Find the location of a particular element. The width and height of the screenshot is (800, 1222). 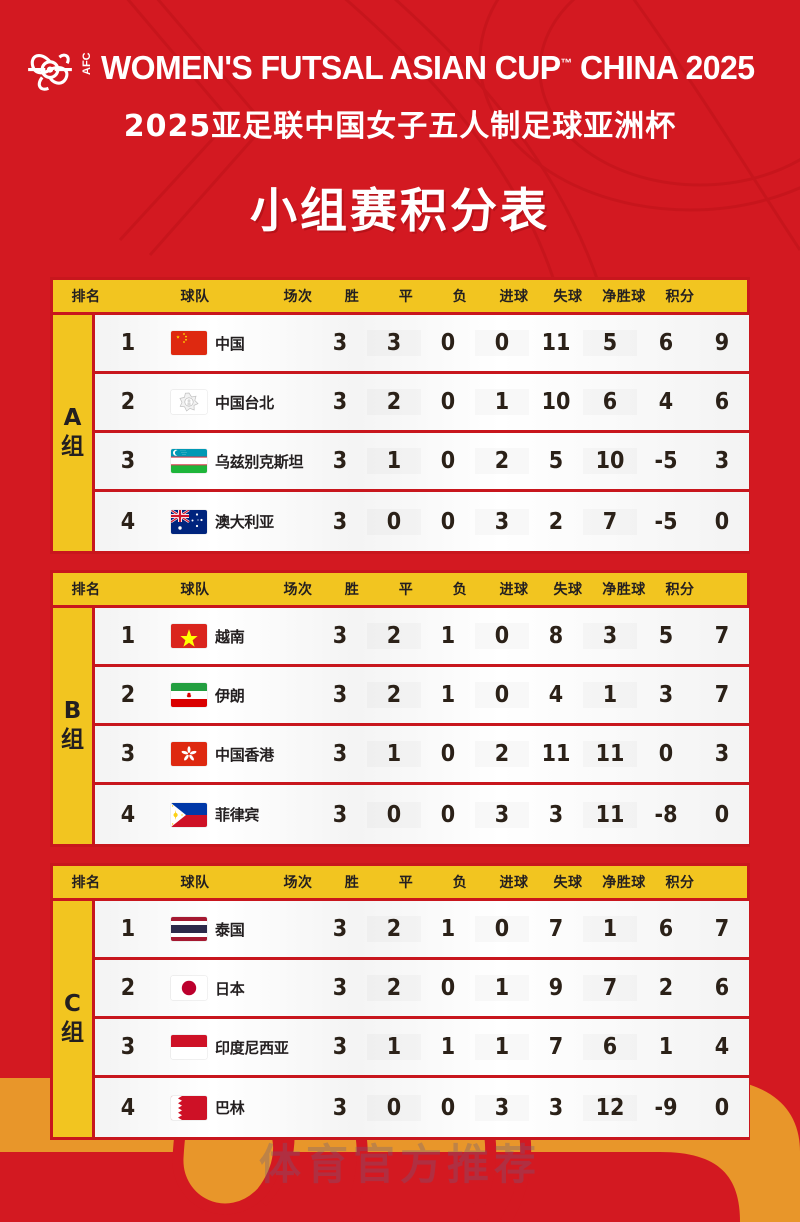

group-letter: C is located at coordinates (72, 1004).